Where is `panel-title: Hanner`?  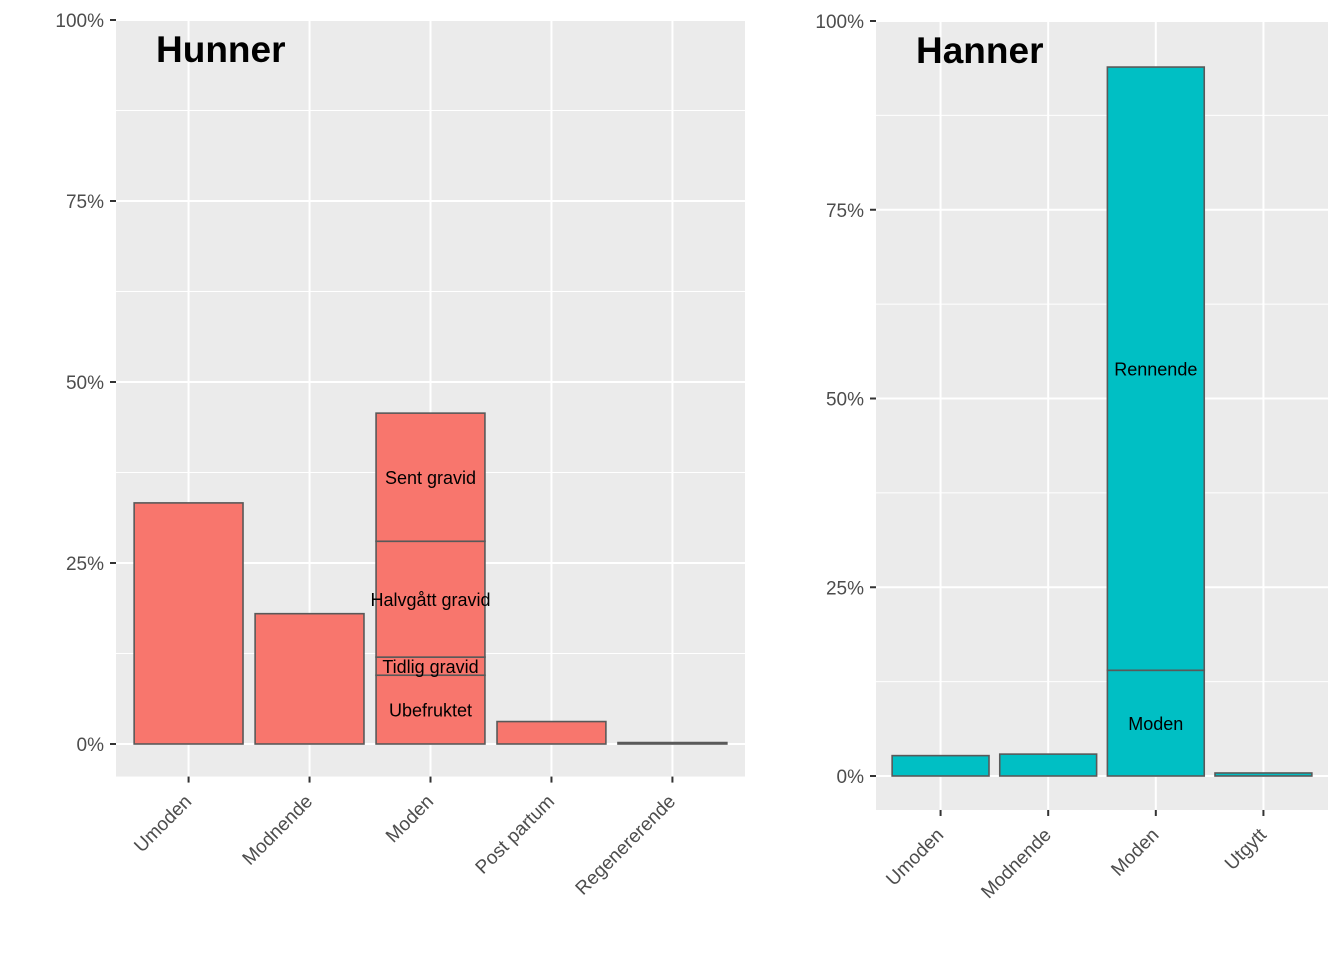 panel-title: Hanner is located at coordinates (979, 50).